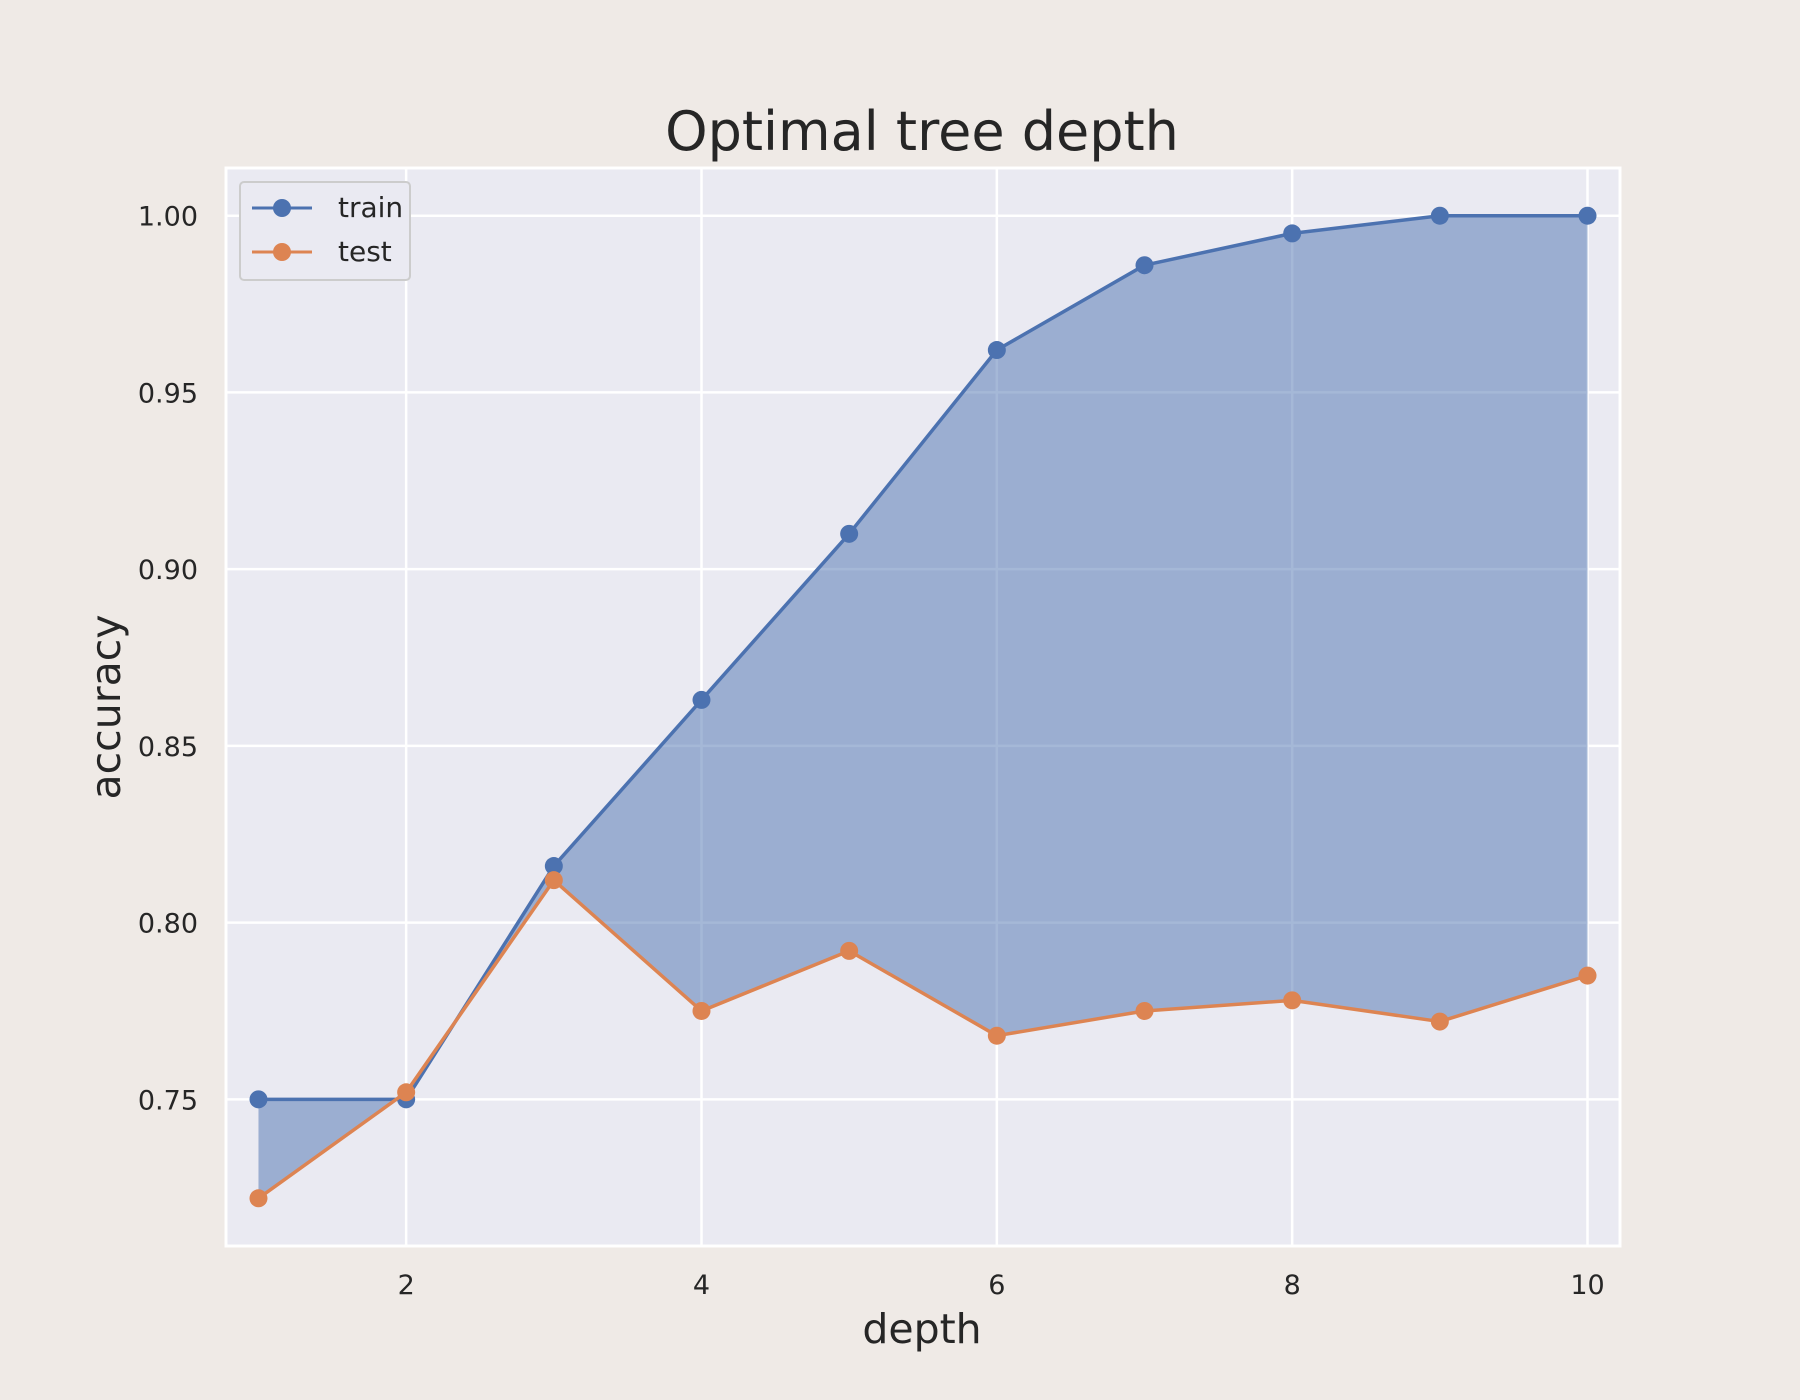 This screenshot has width=1800, height=1400. What do you see at coordinates (282, 208) in the screenshot?
I see `legend-train-marker` at bounding box center [282, 208].